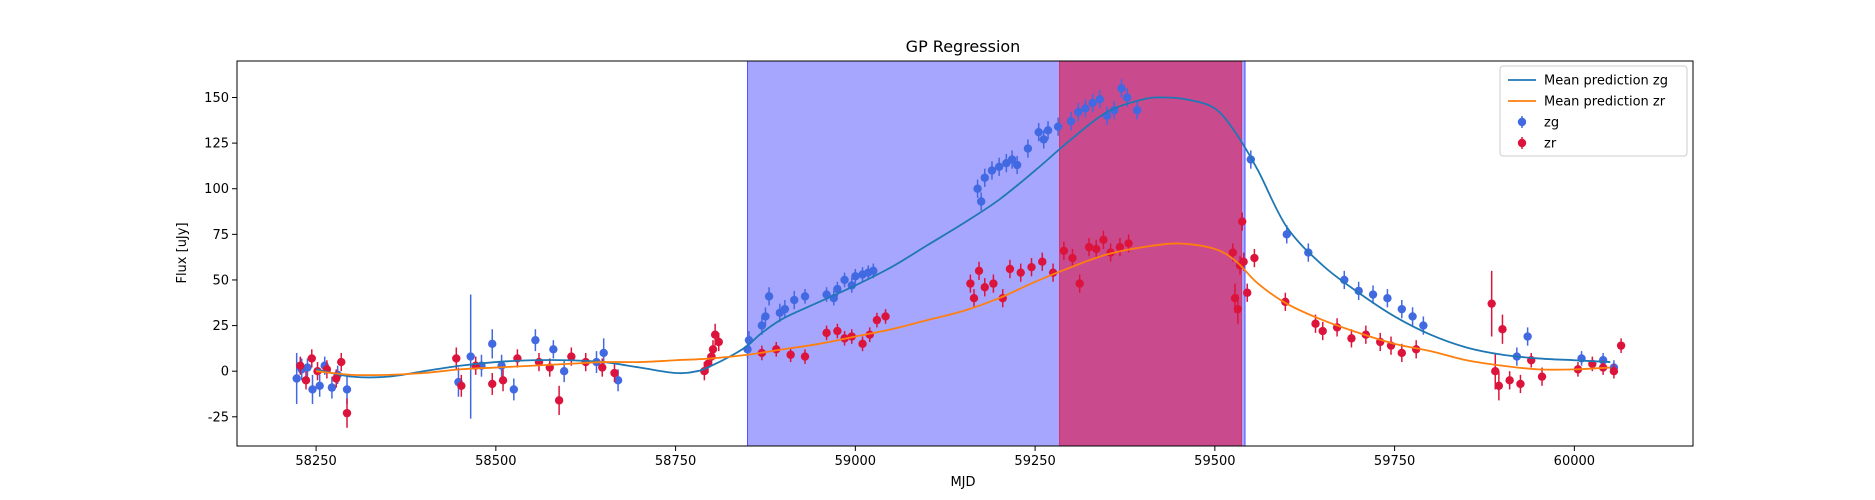  I want to click on legend: Mean prediction zg Mean prediction zr zg zr, so click(1593, 111).